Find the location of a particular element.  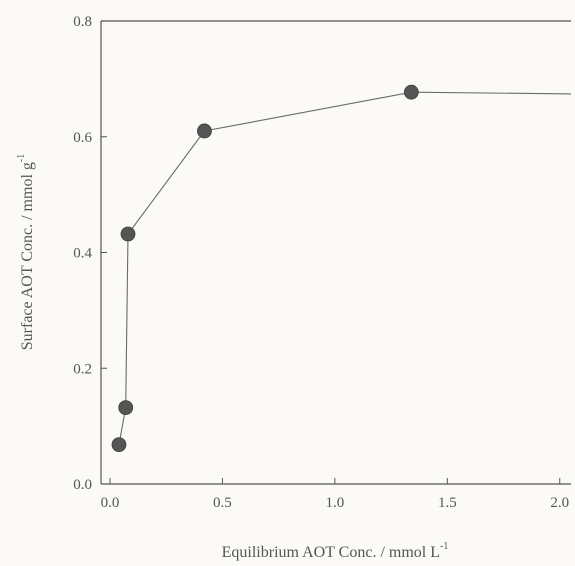

x-tick-label: 0.0 is located at coordinates (110, 503).